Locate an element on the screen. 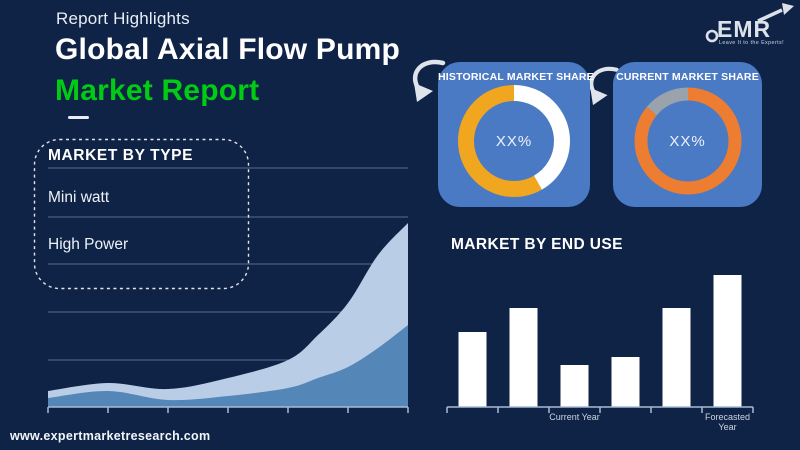  current-market-share-card: CURRENT MARKET SHARE XX% is located at coordinates (687, 134).